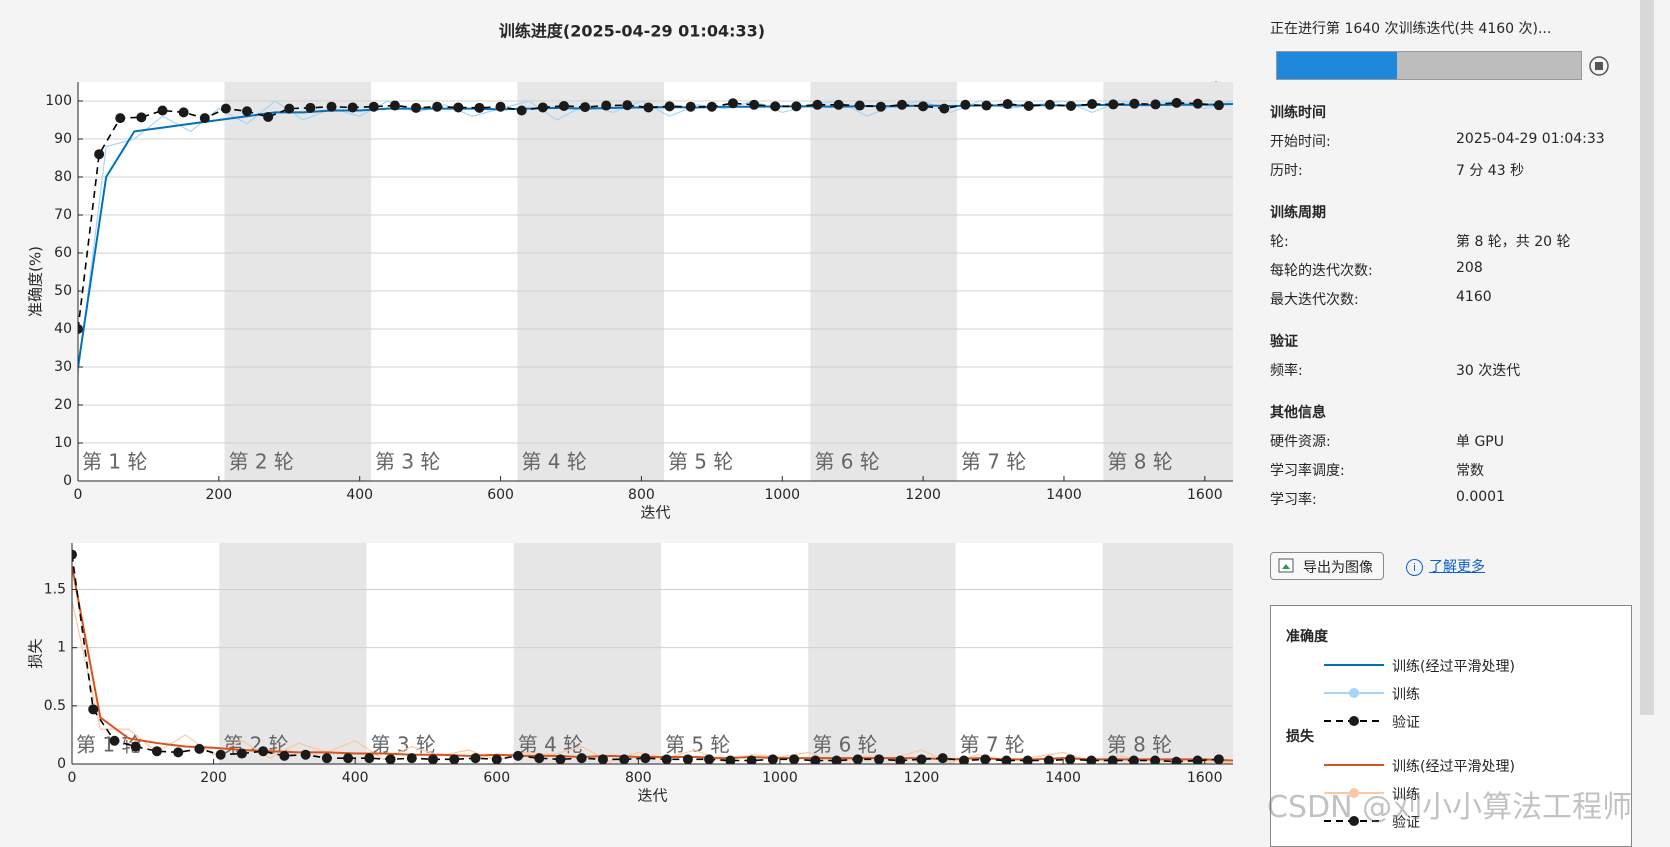 The width and height of the screenshot is (1670, 847). I want to click on section-title: 训练时间, so click(1298, 113).